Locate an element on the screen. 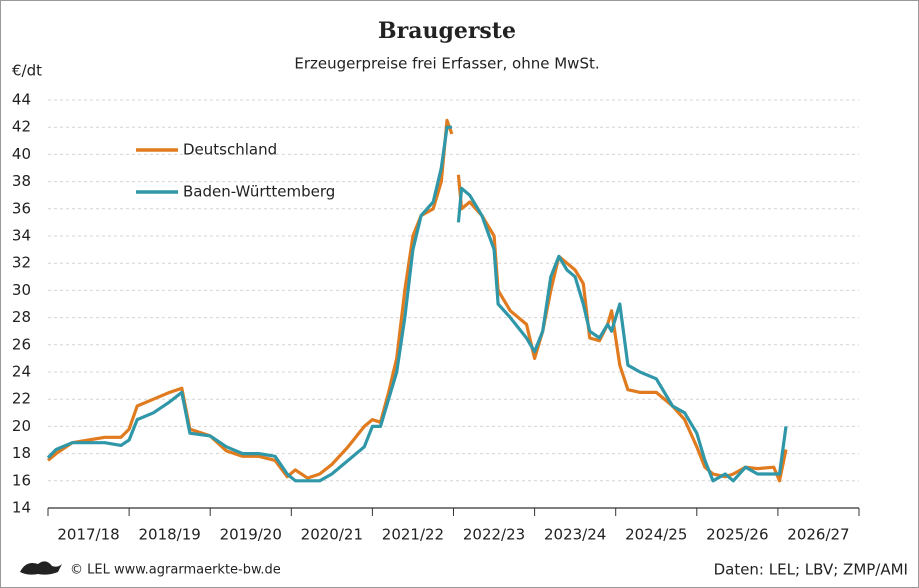 The image size is (919, 588). logo is located at coordinates (41, 568).